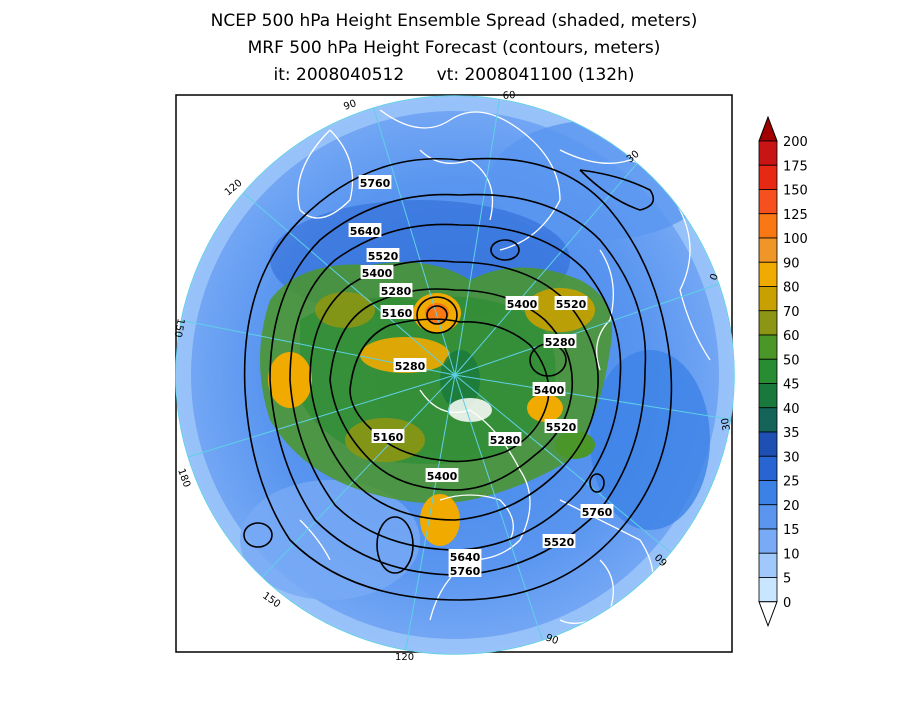  Describe the element at coordinates (791, 482) in the screenshot. I see `colorbar-label: 25` at that location.